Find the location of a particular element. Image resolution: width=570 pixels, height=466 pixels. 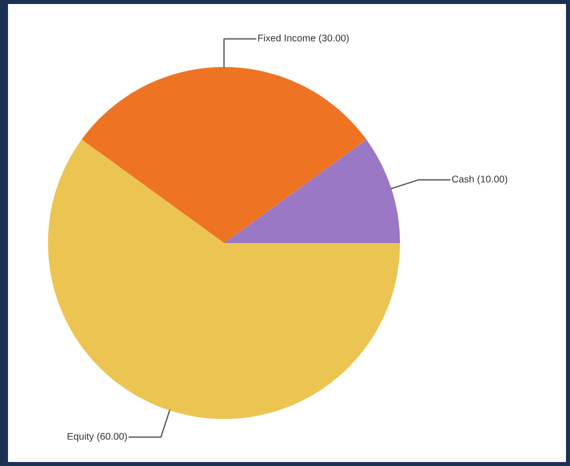

slice-label: Fixed Income (30.00) is located at coordinates (303, 39).